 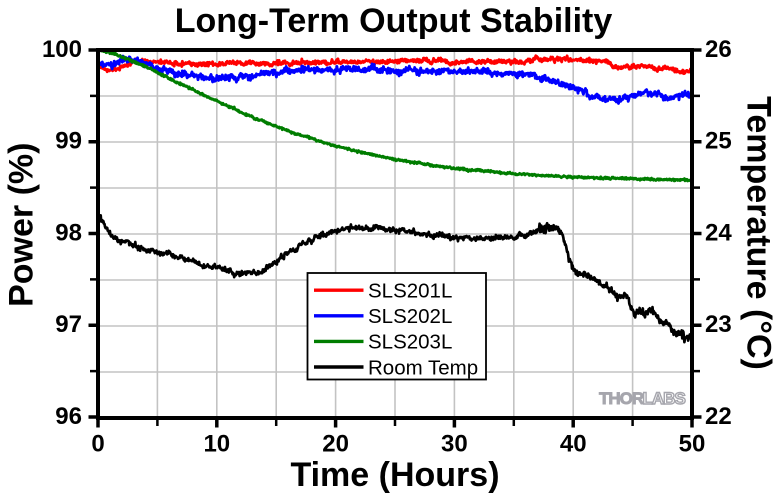 What do you see at coordinates (68, 324) in the screenshot?
I see `svg-text: 97` at bounding box center [68, 324].